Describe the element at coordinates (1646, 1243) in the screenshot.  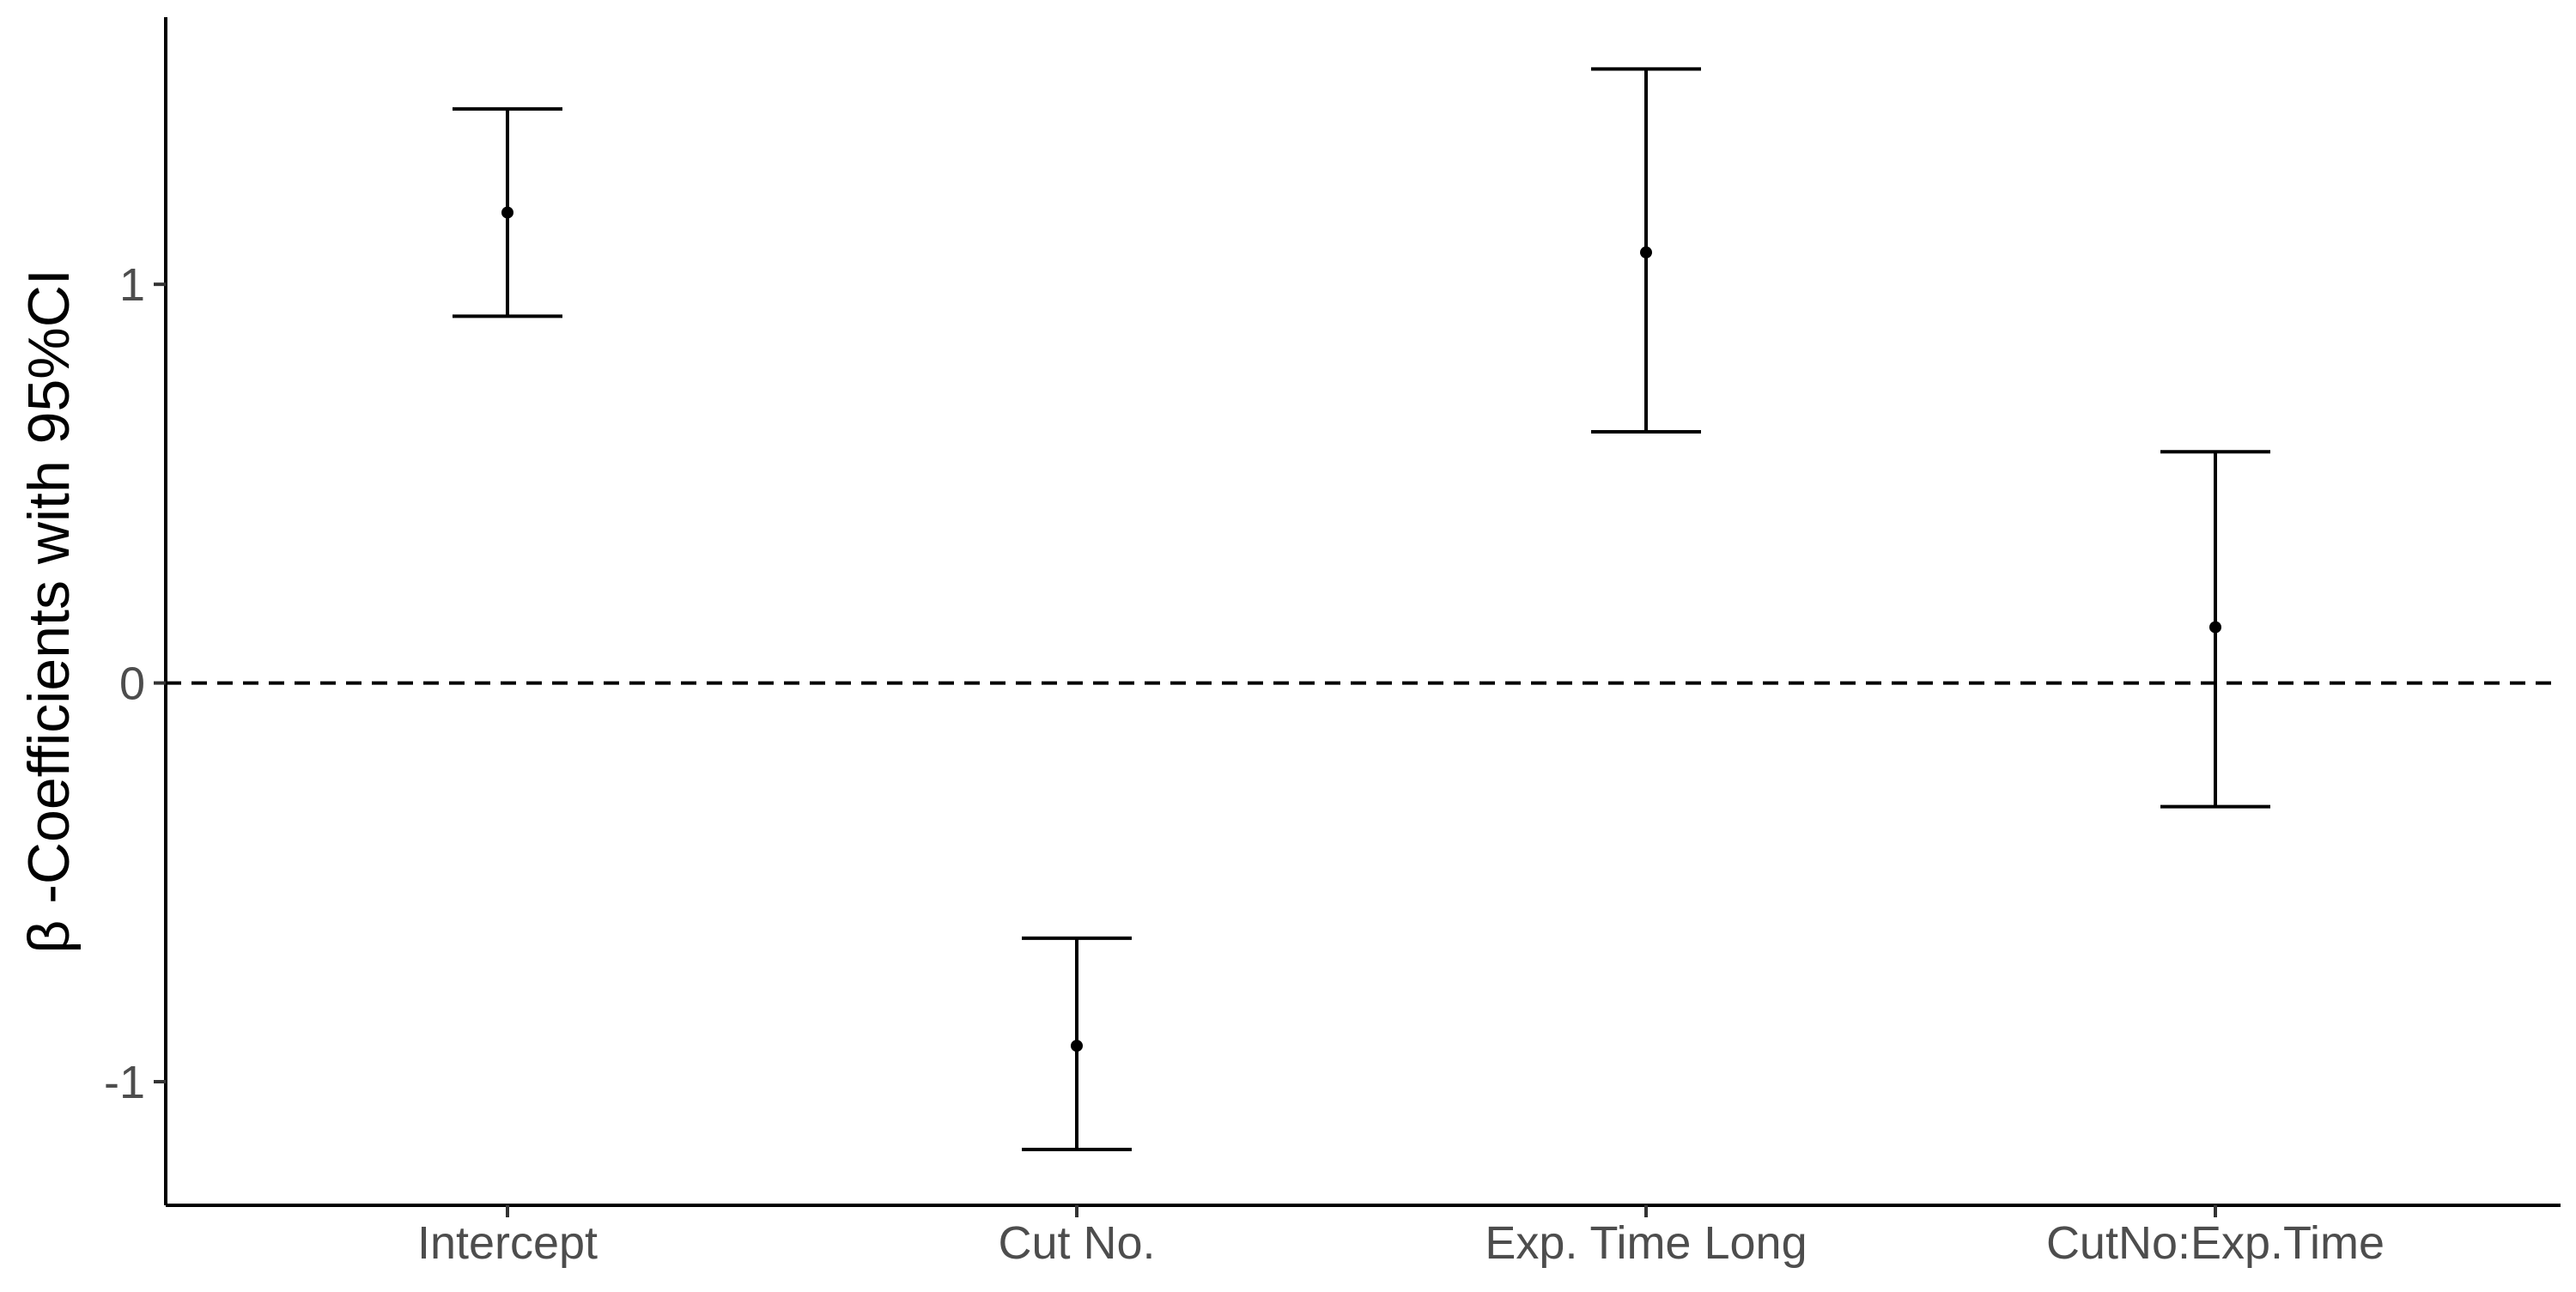
I see `x-tick-label: Exp. Time Long` at that location.